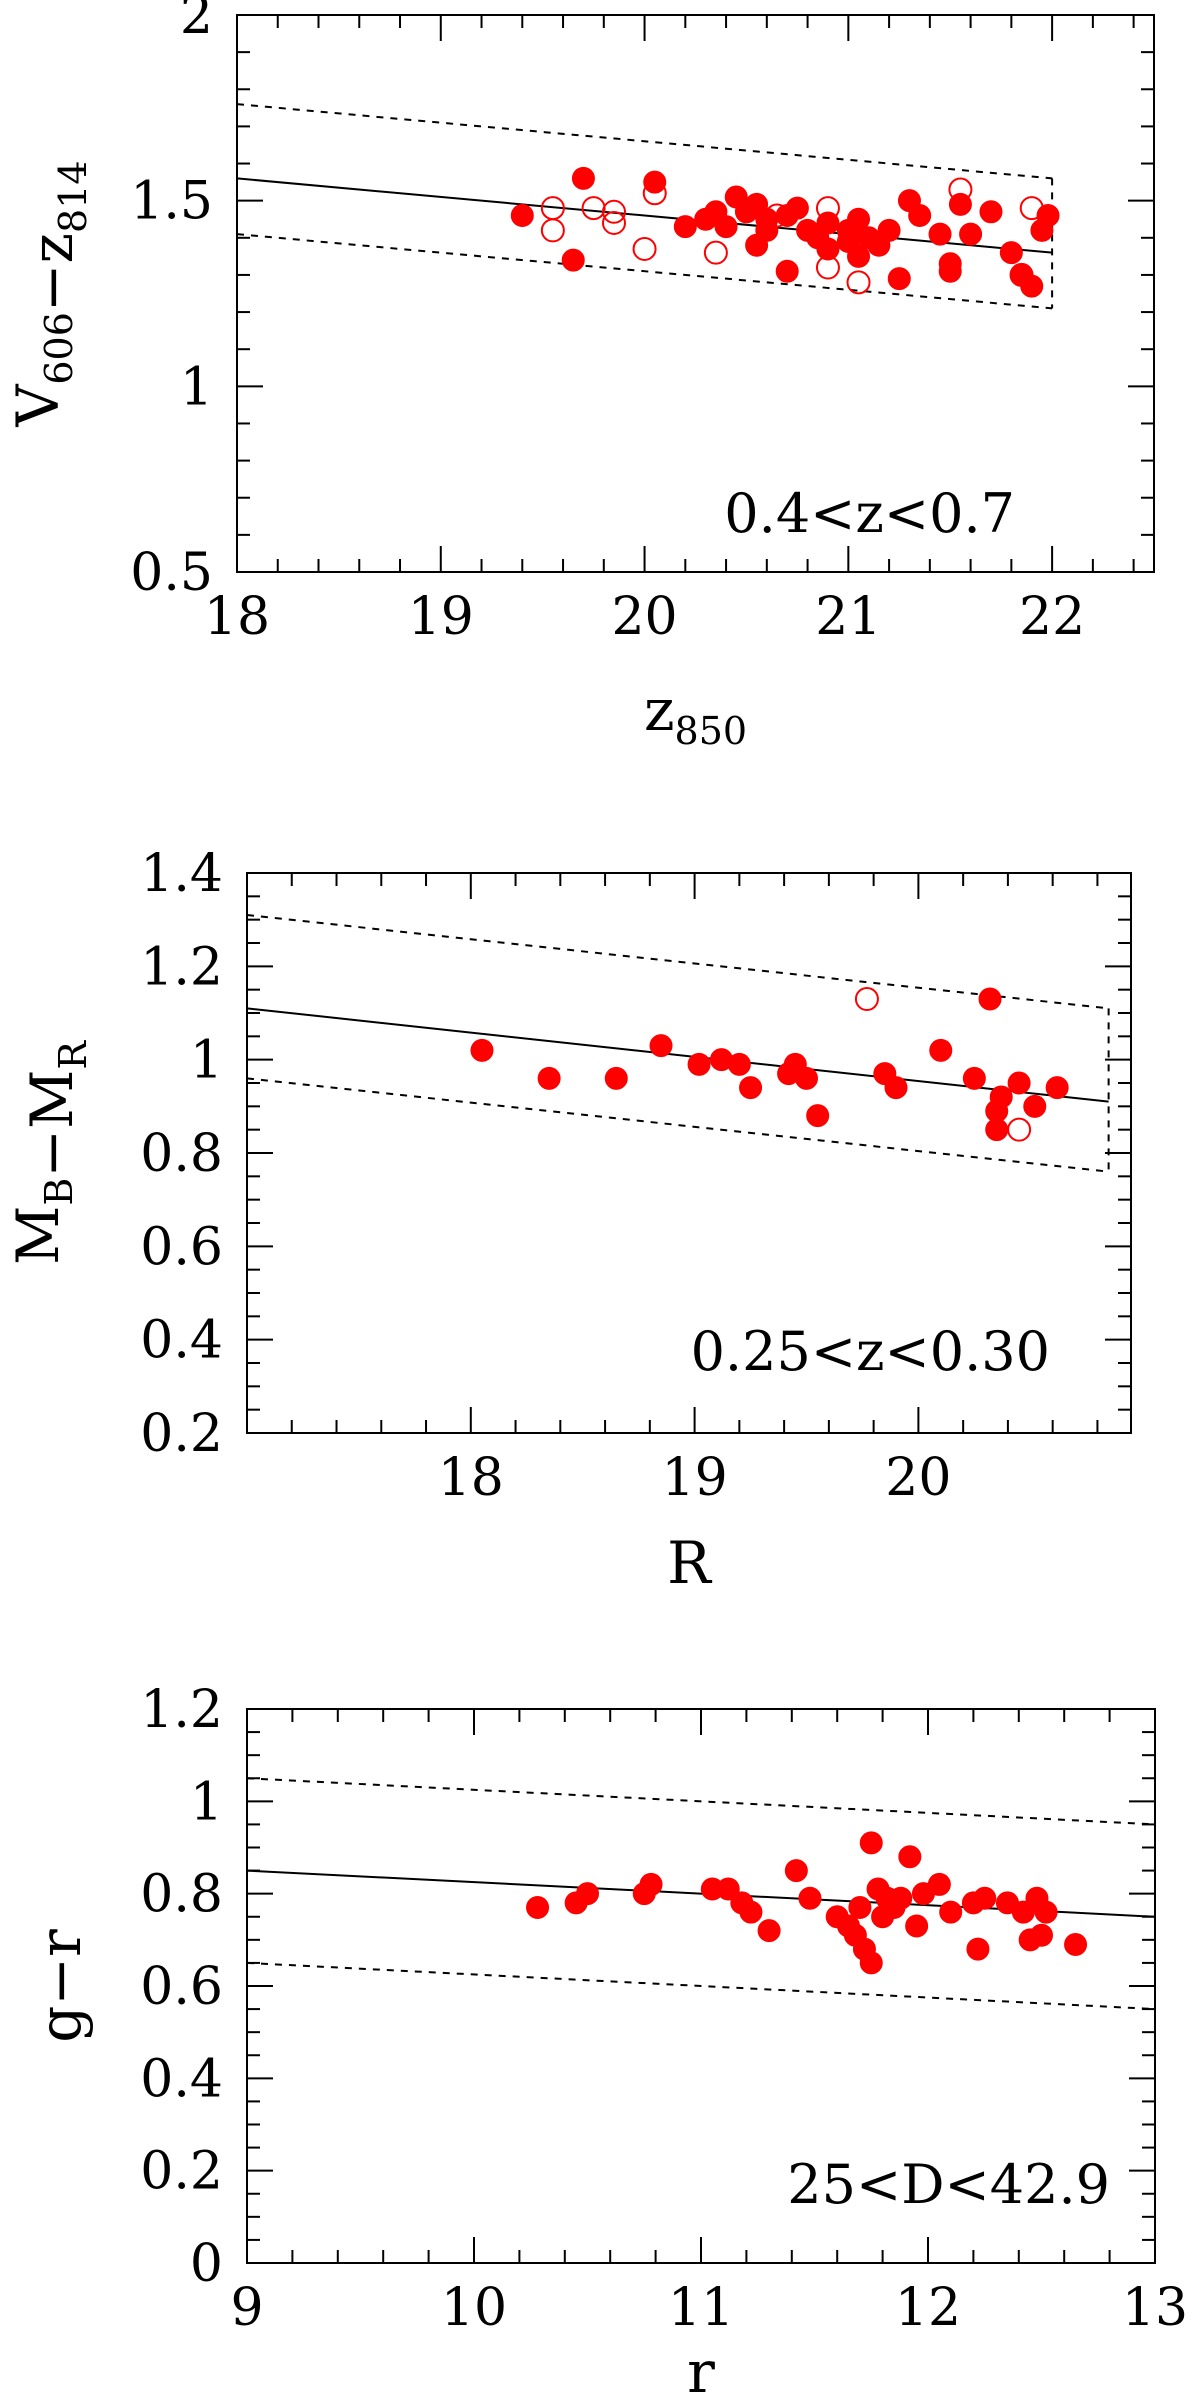 This screenshot has width=1200, height=2404. I want to click on panel-3-xtick-label: 12, so click(928, 2308).